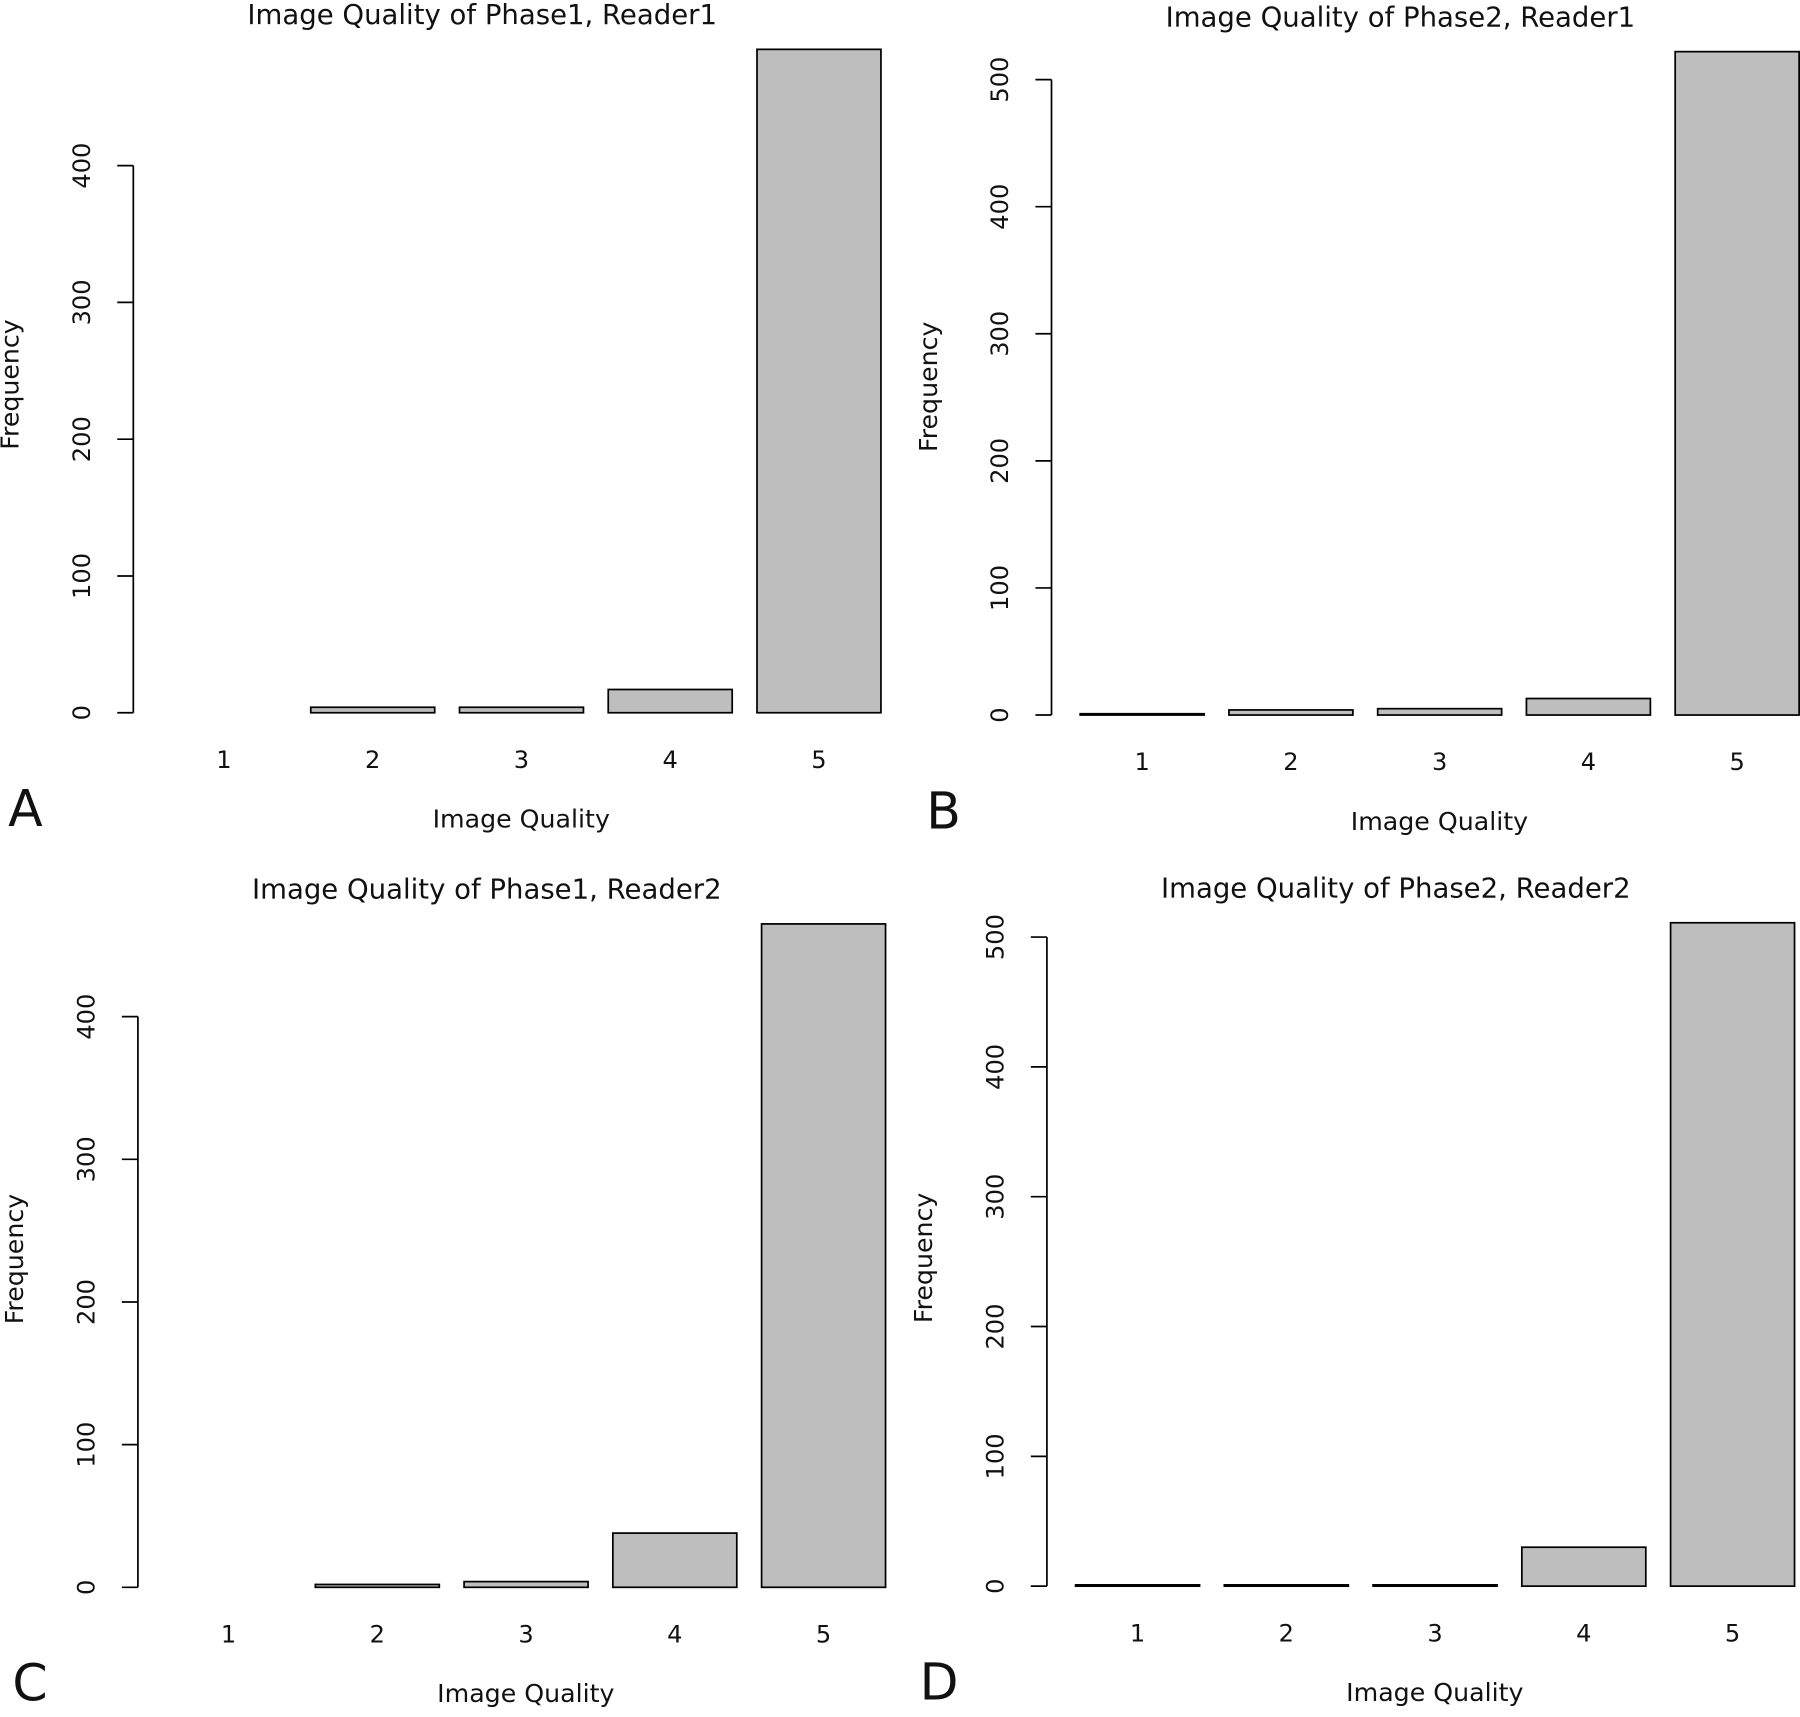  I want to click on panel-label: D, so click(939, 1682).